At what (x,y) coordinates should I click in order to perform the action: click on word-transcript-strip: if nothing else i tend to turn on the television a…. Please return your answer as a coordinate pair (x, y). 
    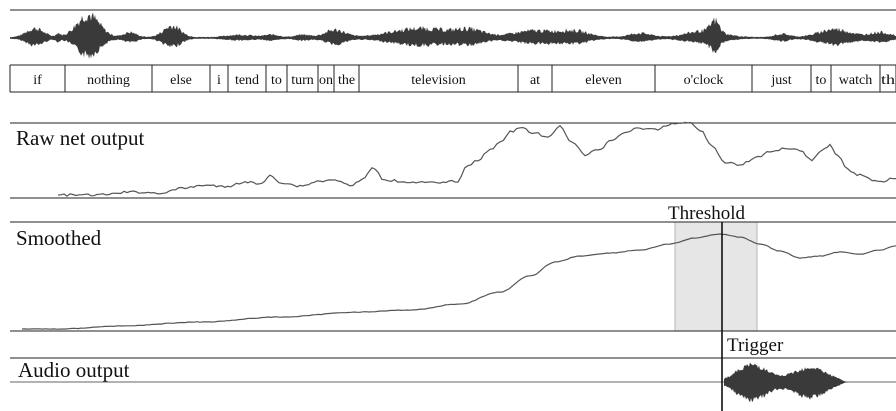
    Looking at the image, I should click on (452, 78).